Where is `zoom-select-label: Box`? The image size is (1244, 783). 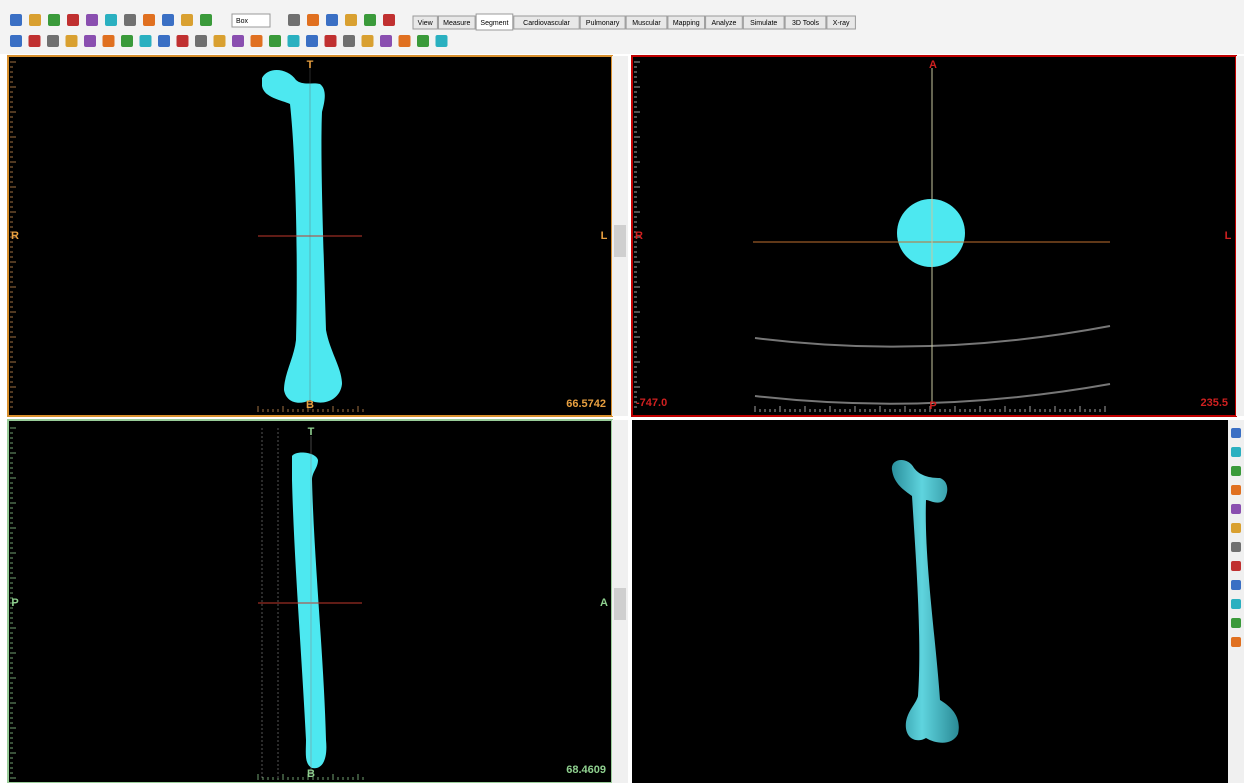 zoom-select-label: Box is located at coordinates (242, 21).